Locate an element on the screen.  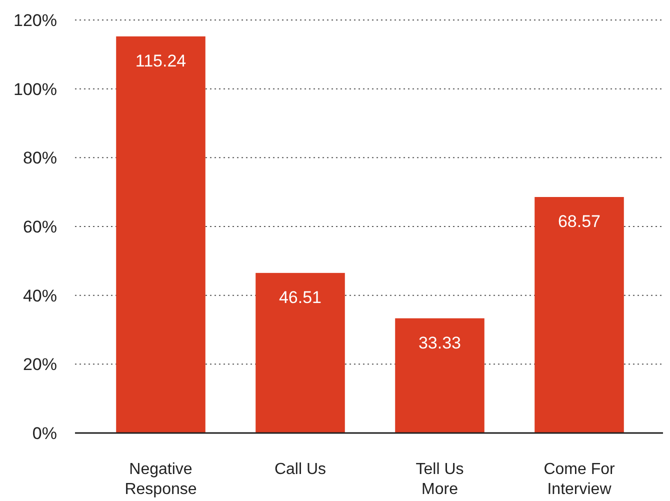
y-tick-label: 20% is located at coordinates (39, 364).